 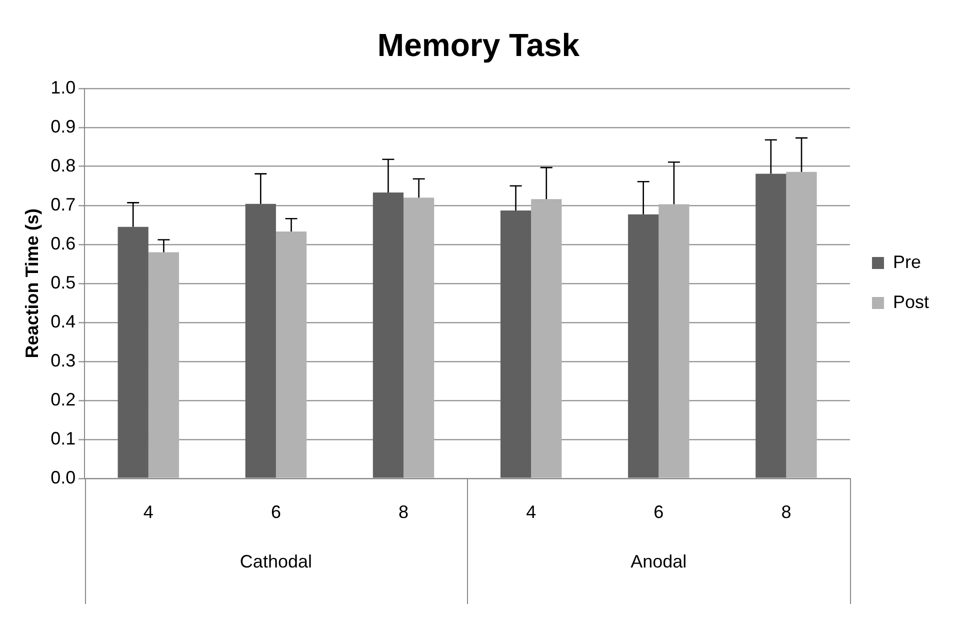 I want to click on text: Anodal, so click(x=658, y=561).